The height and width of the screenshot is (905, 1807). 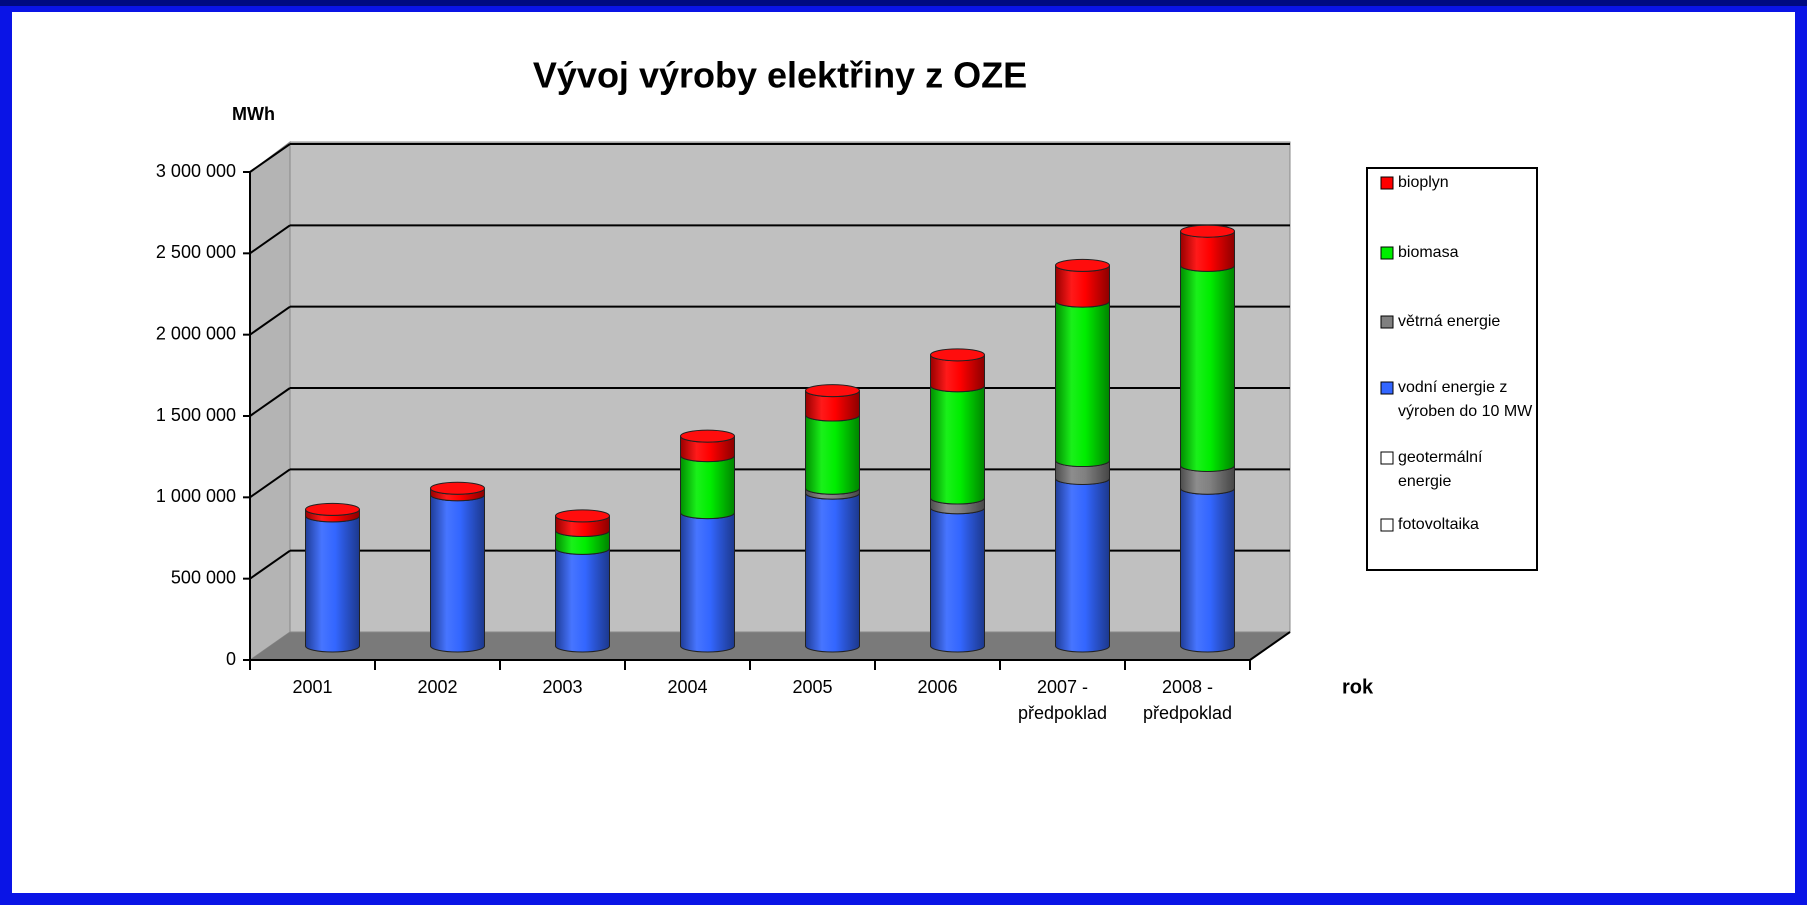 What do you see at coordinates (196, 333) in the screenshot?
I see `y-tick-label: 2 000 000` at bounding box center [196, 333].